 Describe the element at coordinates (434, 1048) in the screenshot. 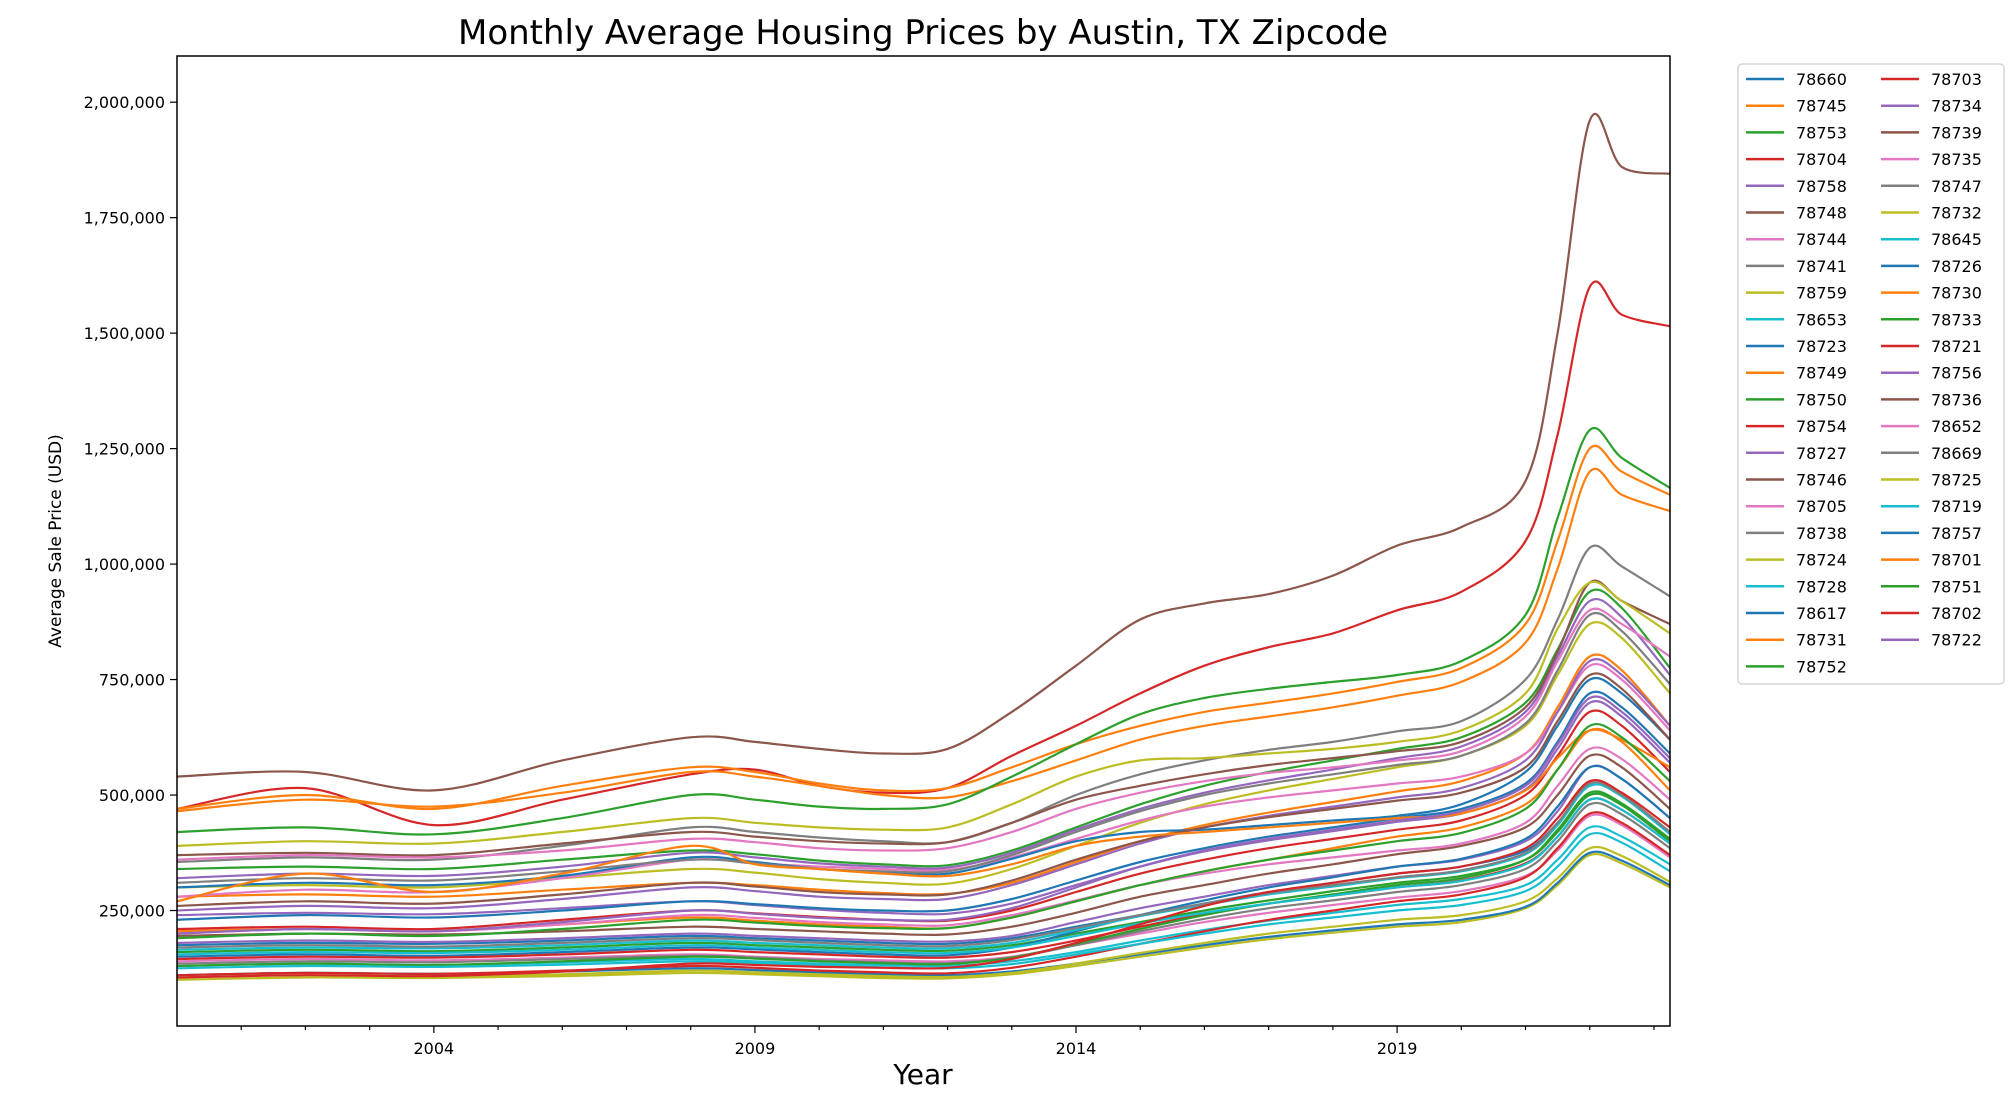

I see `x-tick-label: 2004` at that location.